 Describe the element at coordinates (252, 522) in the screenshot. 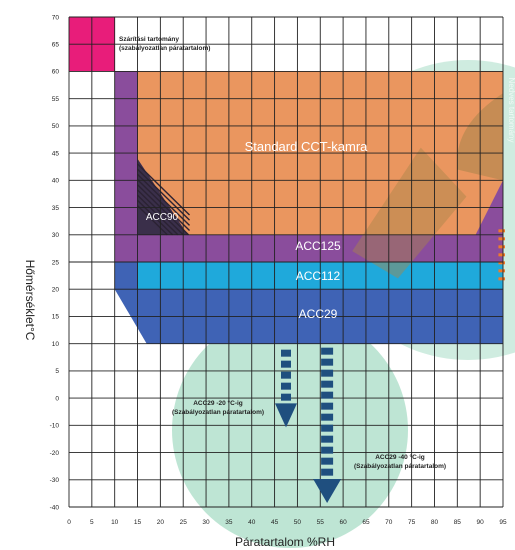

I see `x-tick-label: 40` at that location.